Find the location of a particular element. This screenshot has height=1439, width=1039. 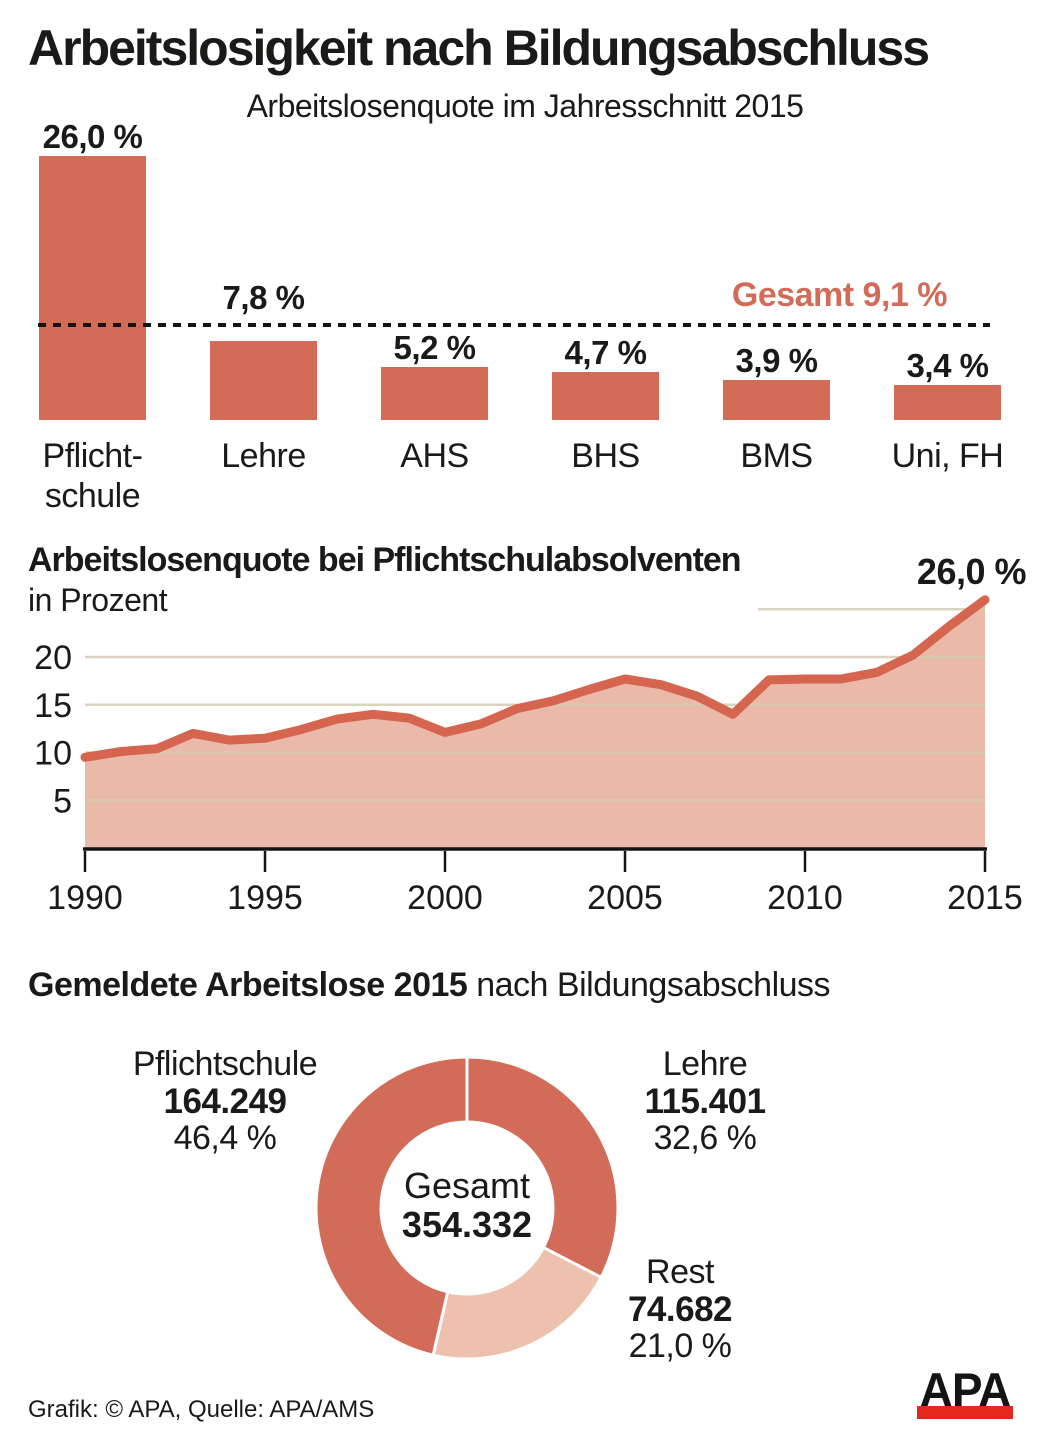

y-tick-label-5: 5 is located at coordinates (62, 801).